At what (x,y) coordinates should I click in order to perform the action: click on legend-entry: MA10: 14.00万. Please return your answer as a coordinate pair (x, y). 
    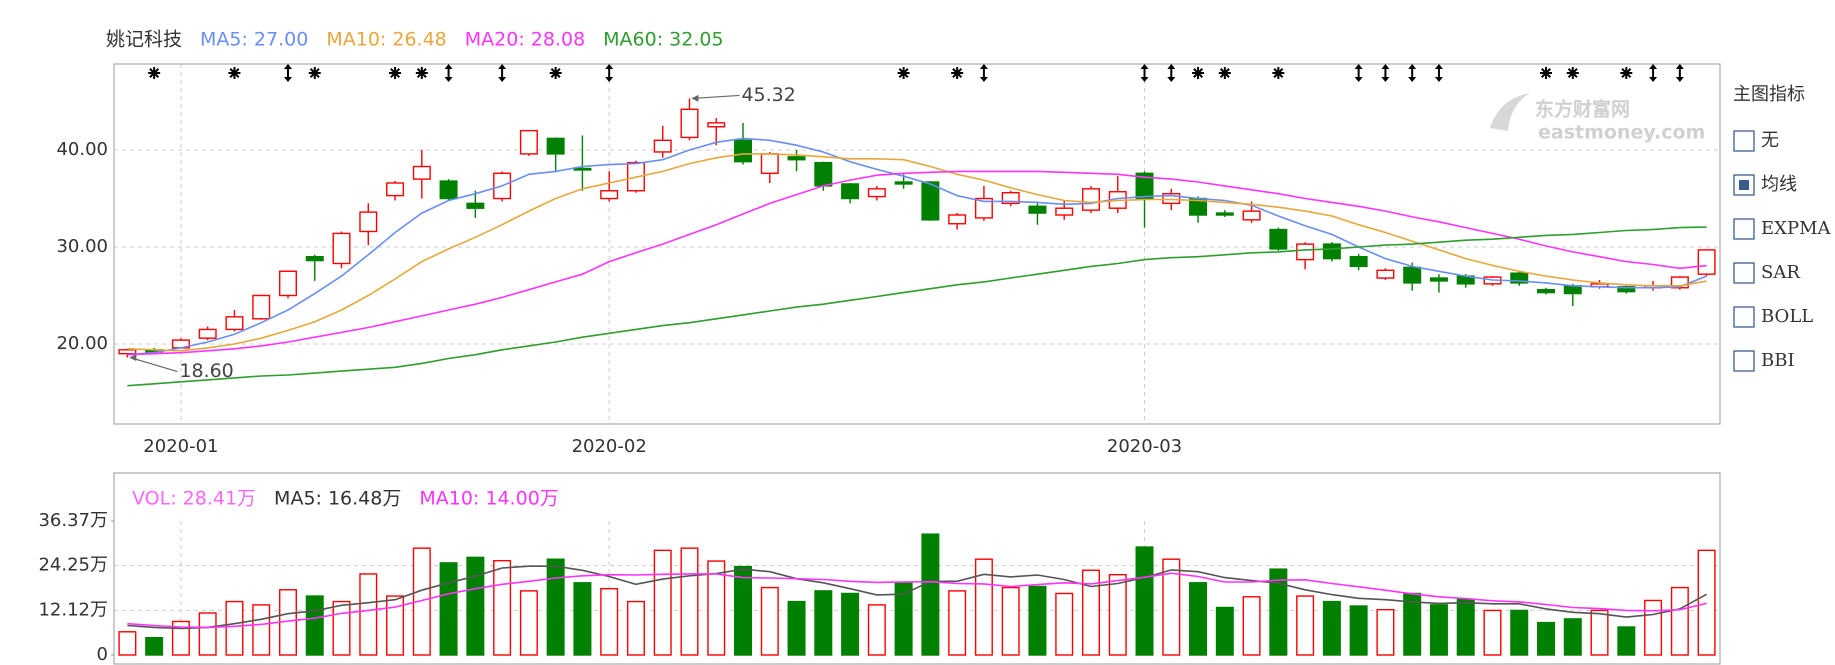
    Looking at the image, I should click on (488, 499).